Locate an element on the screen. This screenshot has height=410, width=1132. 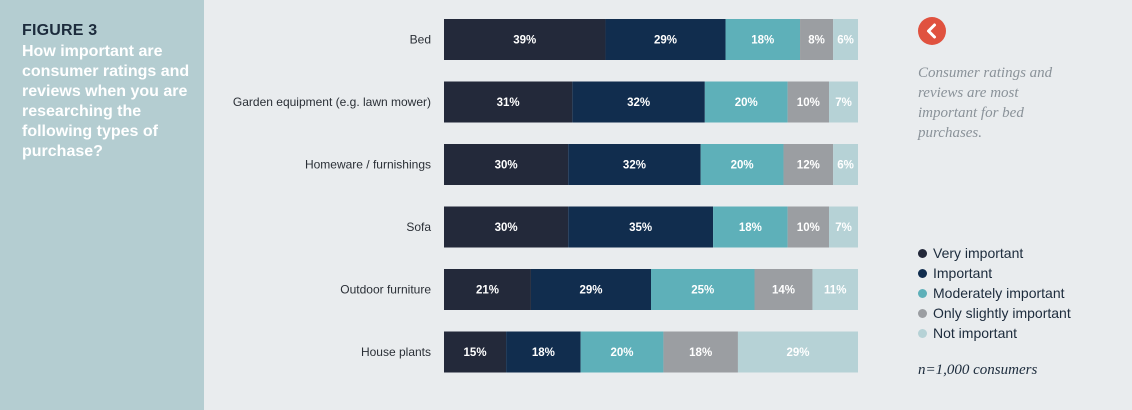
data-label: 25% is located at coordinates (702, 291).